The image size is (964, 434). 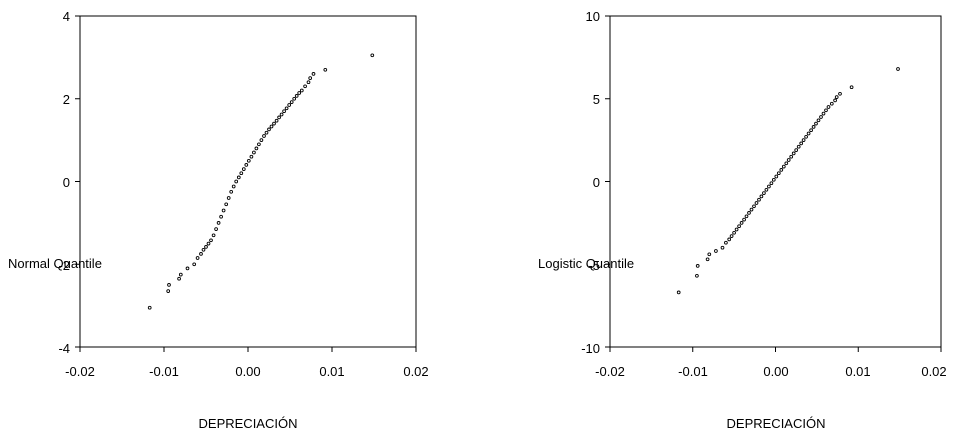 I want to click on y-tick-label: -10, so click(x=590, y=348).